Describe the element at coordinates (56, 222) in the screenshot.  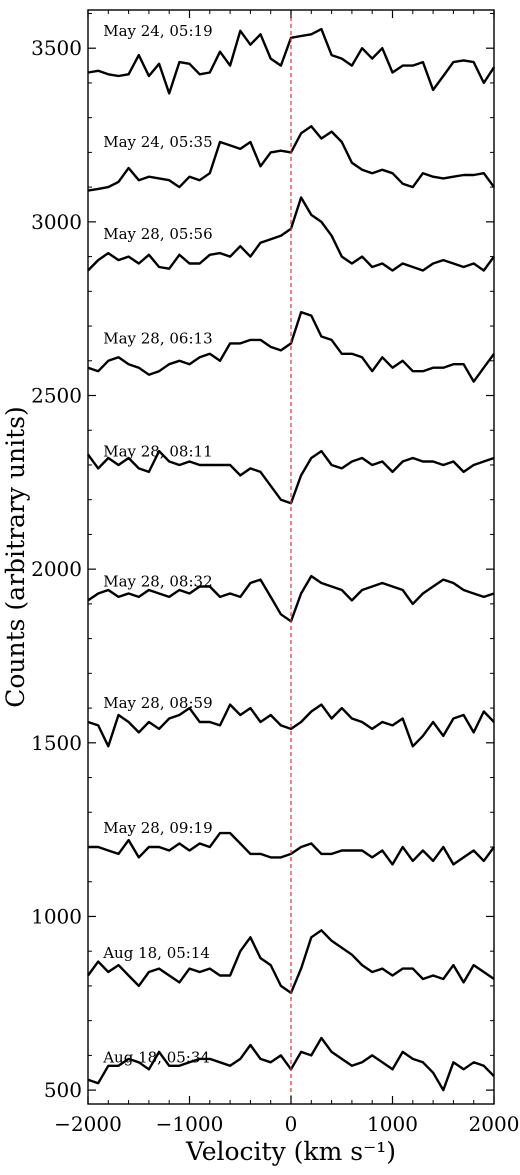
I see `y-tick-label: 3000` at that location.